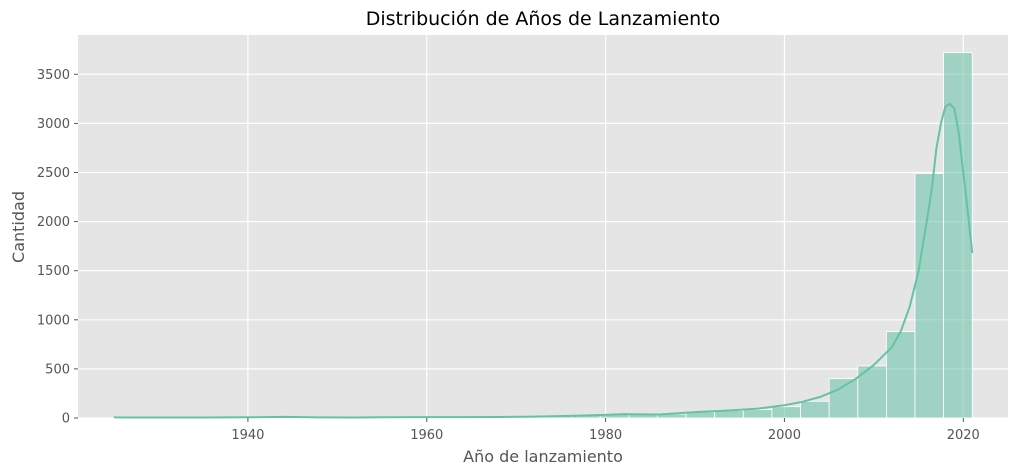 This screenshot has height=475, width=1018. What do you see at coordinates (53, 271) in the screenshot?
I see `y-tick-label: 1500` at bounding box center [53, 271].